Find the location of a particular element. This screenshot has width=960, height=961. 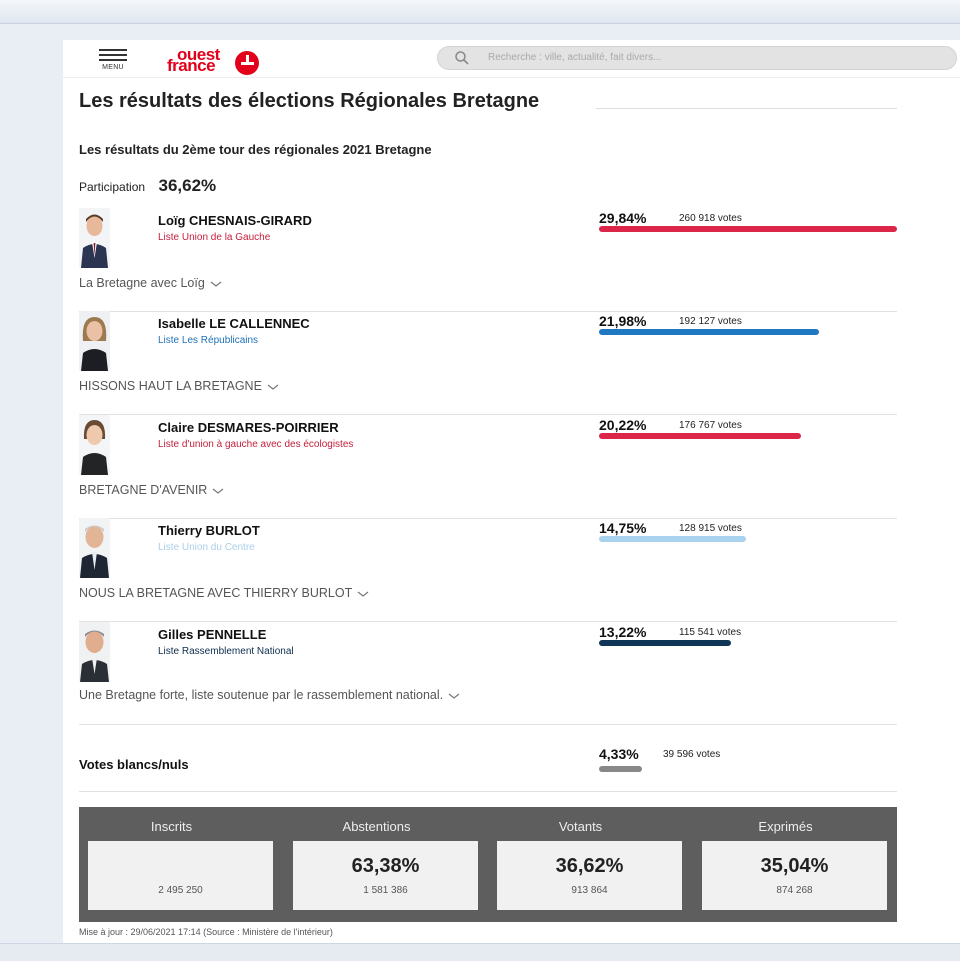

candidate-percent: 21,98% is located at coordinates (623, 321).